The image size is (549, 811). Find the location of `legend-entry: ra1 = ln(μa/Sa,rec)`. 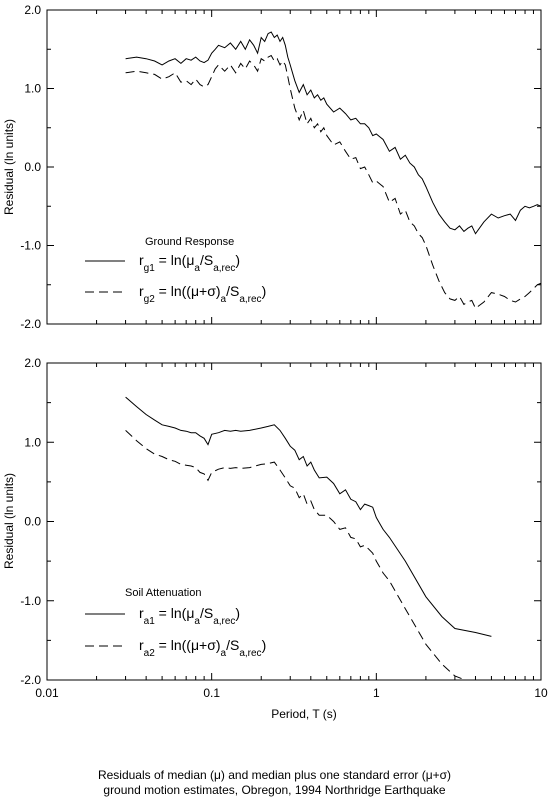

legend-entry: ra1 = ln(μa/Sa,rec) is located at coordinates (189, 616).